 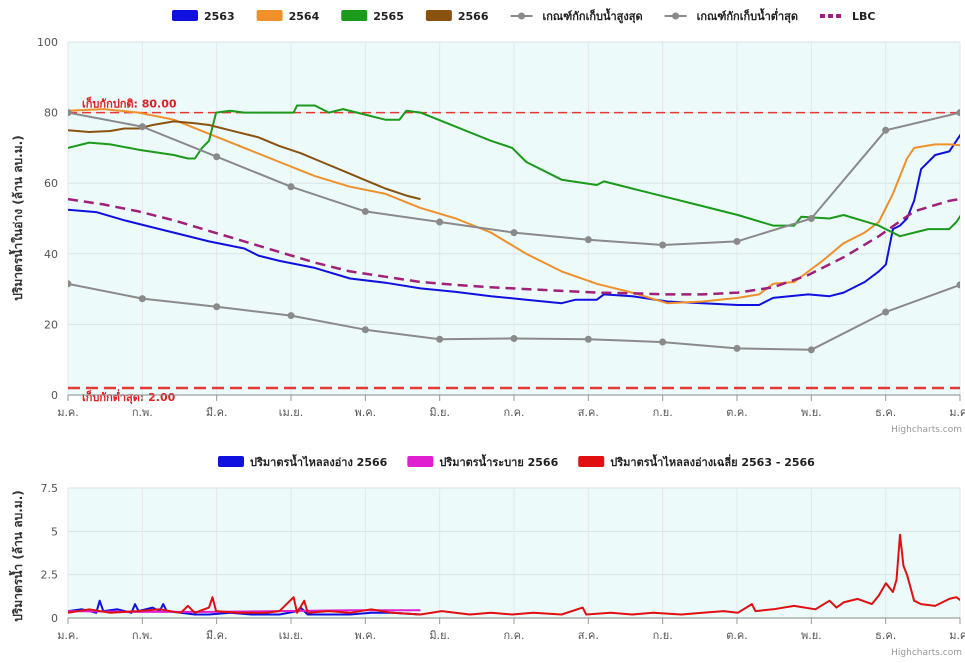 I want to click on y-tick-label: 100, so click(x=47, y=42).